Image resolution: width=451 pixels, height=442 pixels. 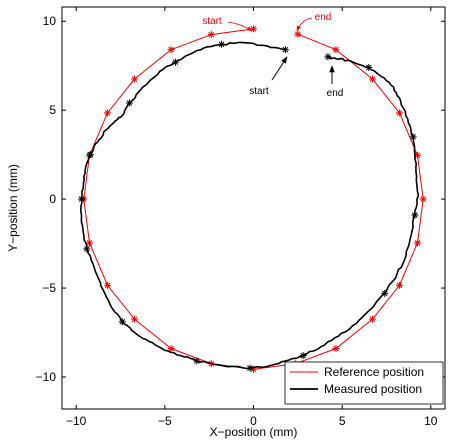 What do you see at coordinates (52, 110) in the screenshot?
I see `y-tick-label: 5` at bounding box center [52, 110].